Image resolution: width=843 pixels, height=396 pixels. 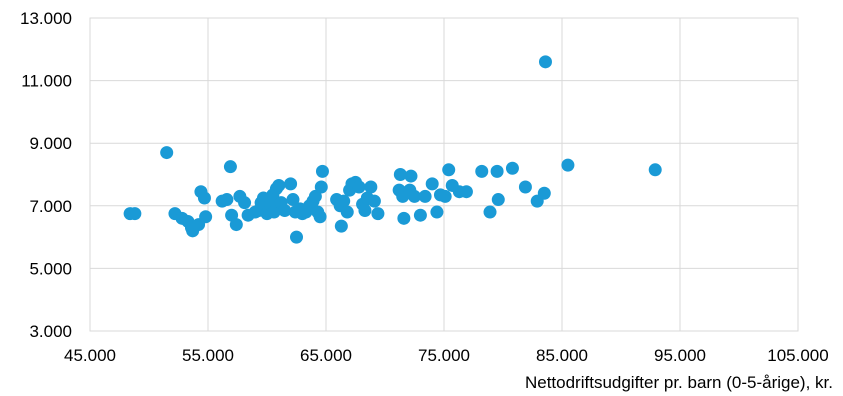 I want to click on y-tick-label: 11.000, so click(x=46, y=81).